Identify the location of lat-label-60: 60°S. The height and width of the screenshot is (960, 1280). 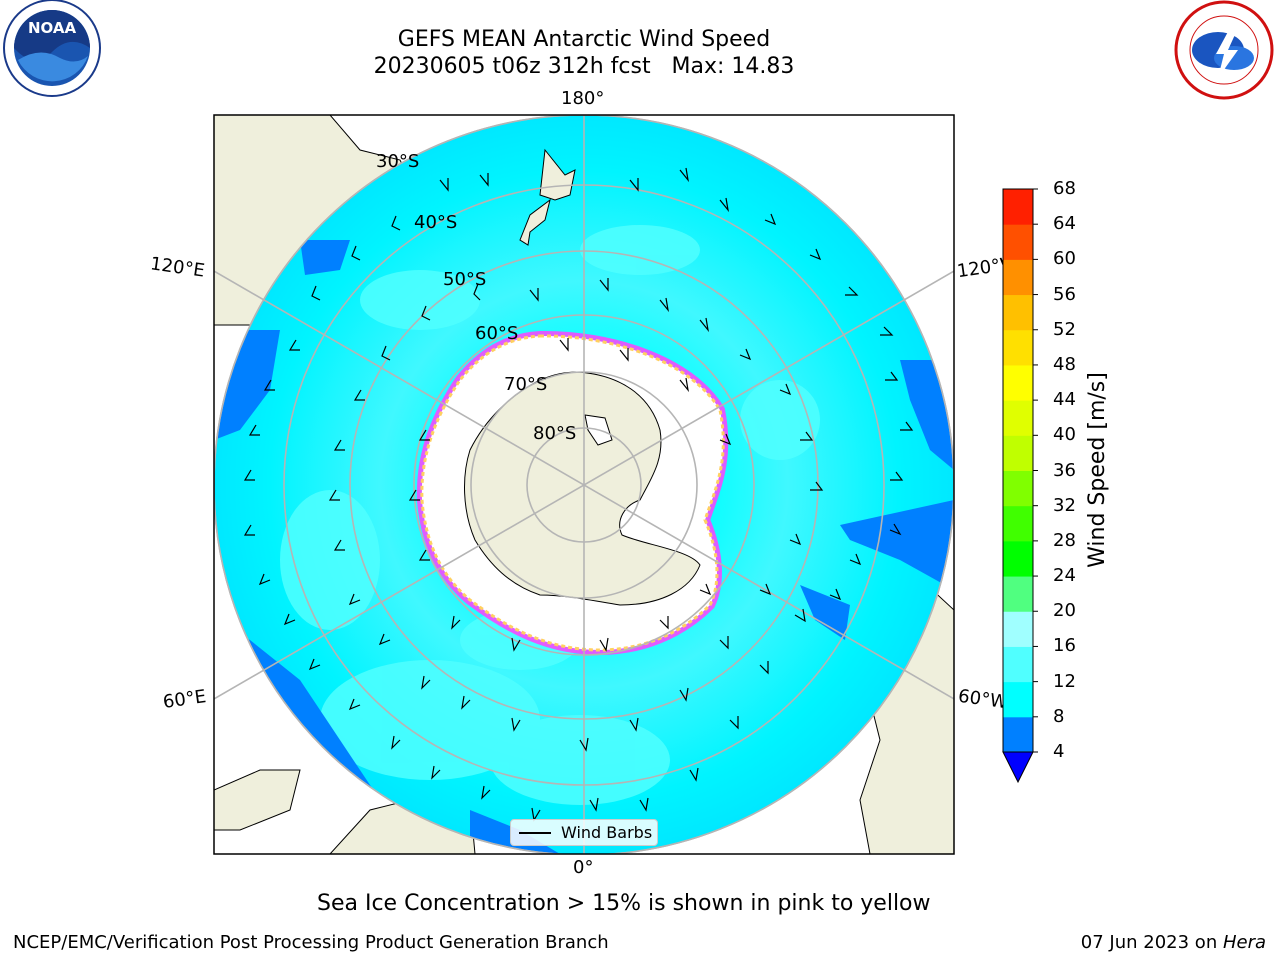
(497, 333).